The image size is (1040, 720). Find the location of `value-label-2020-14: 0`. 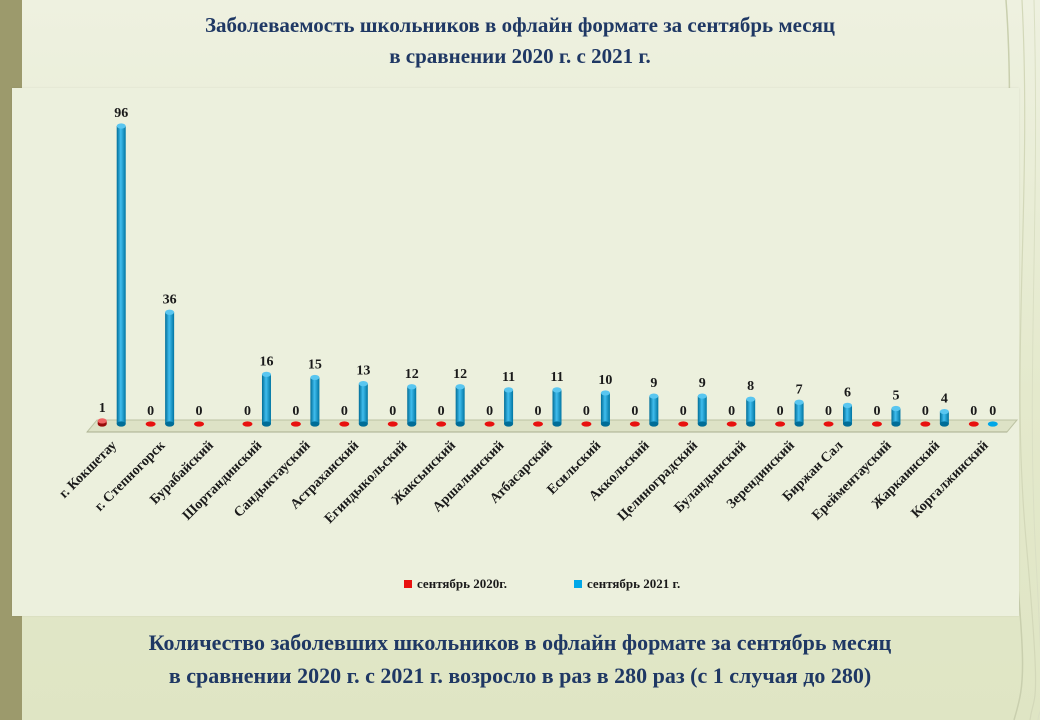

value-label-2020-14: 0 is located at coordinates (780, 411).